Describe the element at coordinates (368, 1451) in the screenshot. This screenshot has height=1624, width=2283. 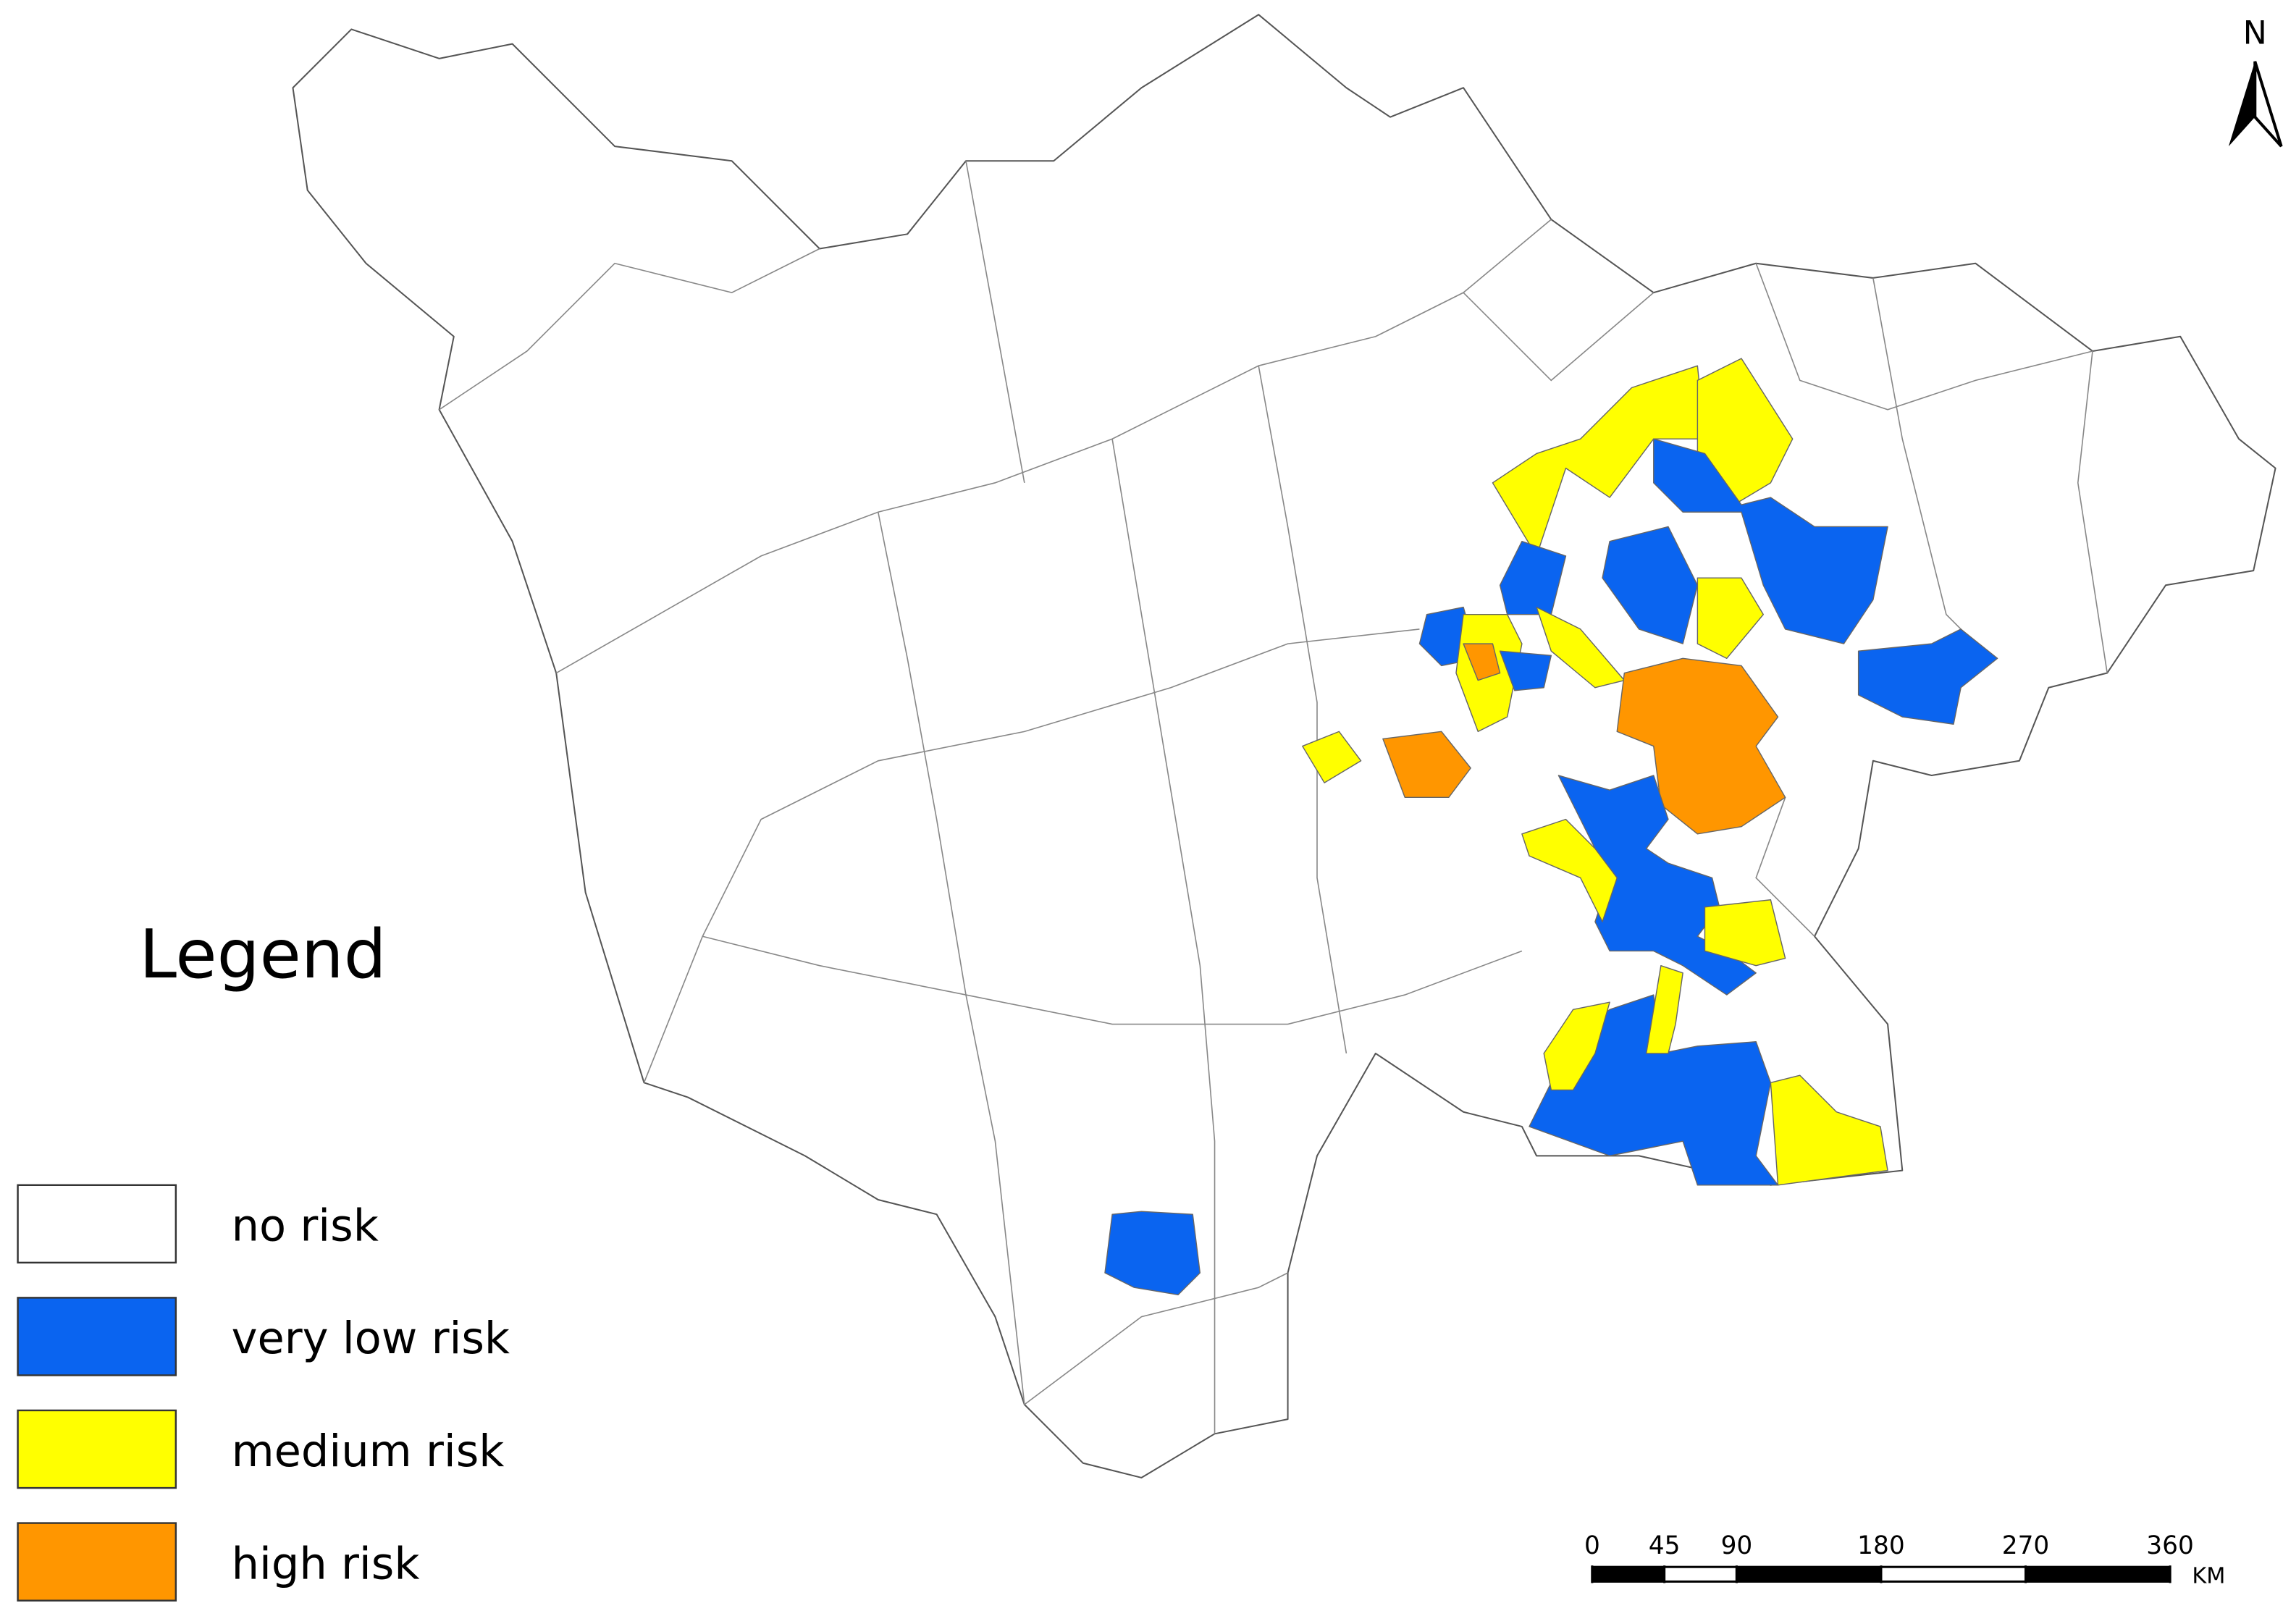
I see `legend-label: medium risk` at that location.